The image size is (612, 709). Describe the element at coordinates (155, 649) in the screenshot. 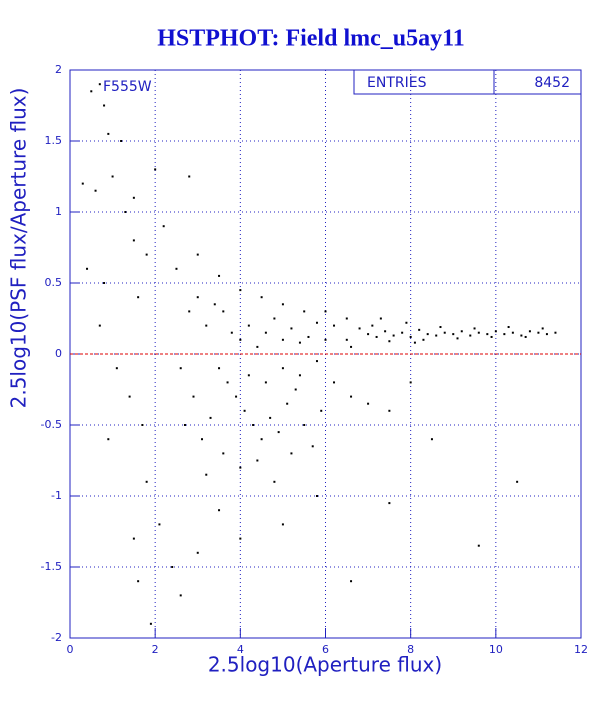

I see `x-tick-label: 2` at that location.